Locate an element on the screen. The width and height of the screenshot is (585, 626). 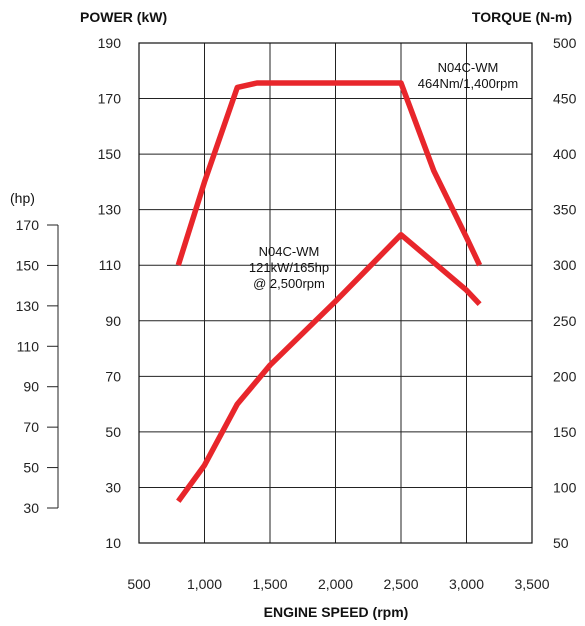
torque-tick-label: 200 is located at coordinates (565, 376).